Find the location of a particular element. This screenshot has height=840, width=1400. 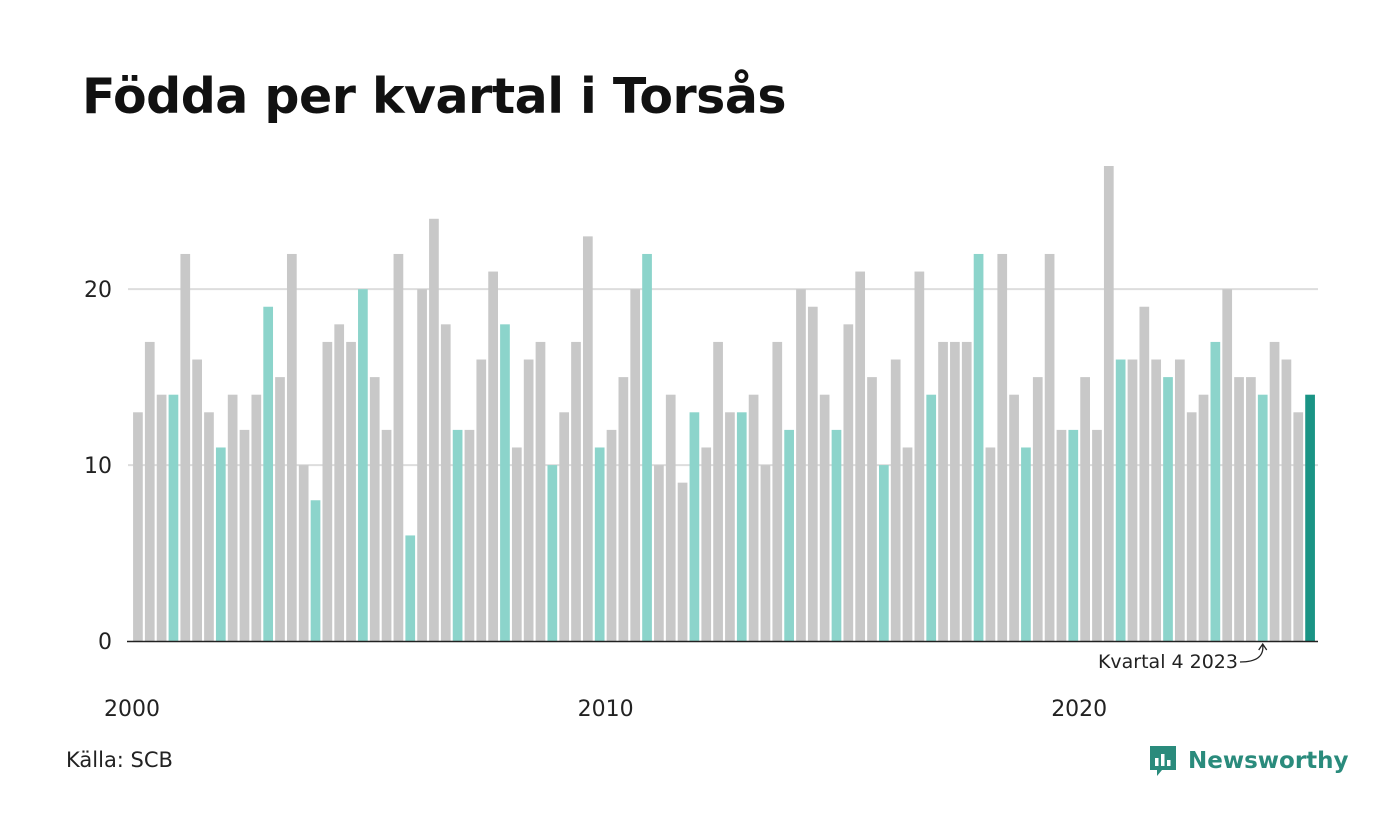

x-tick-label: 2010 is located at coordinates (606, 709).